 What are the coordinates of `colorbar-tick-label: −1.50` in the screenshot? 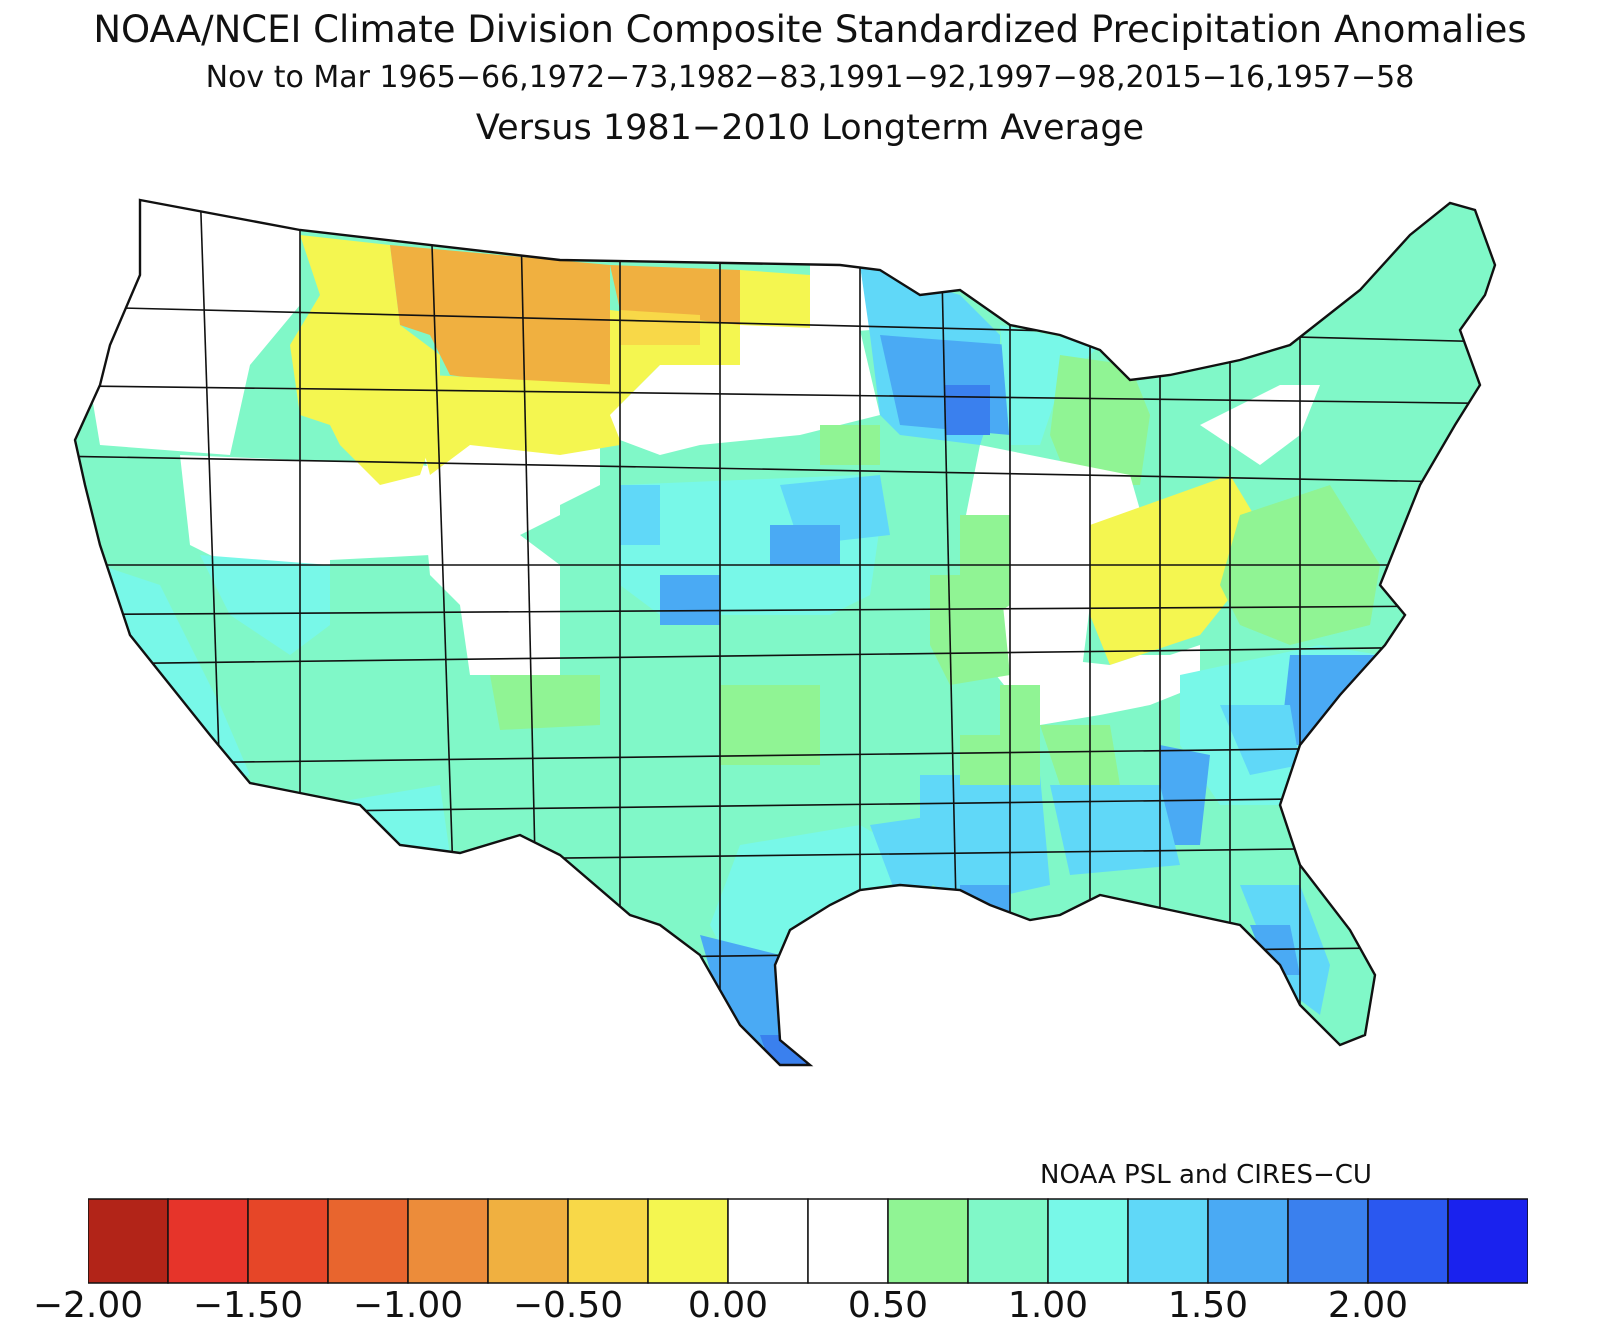 It's located at (248, 1305).